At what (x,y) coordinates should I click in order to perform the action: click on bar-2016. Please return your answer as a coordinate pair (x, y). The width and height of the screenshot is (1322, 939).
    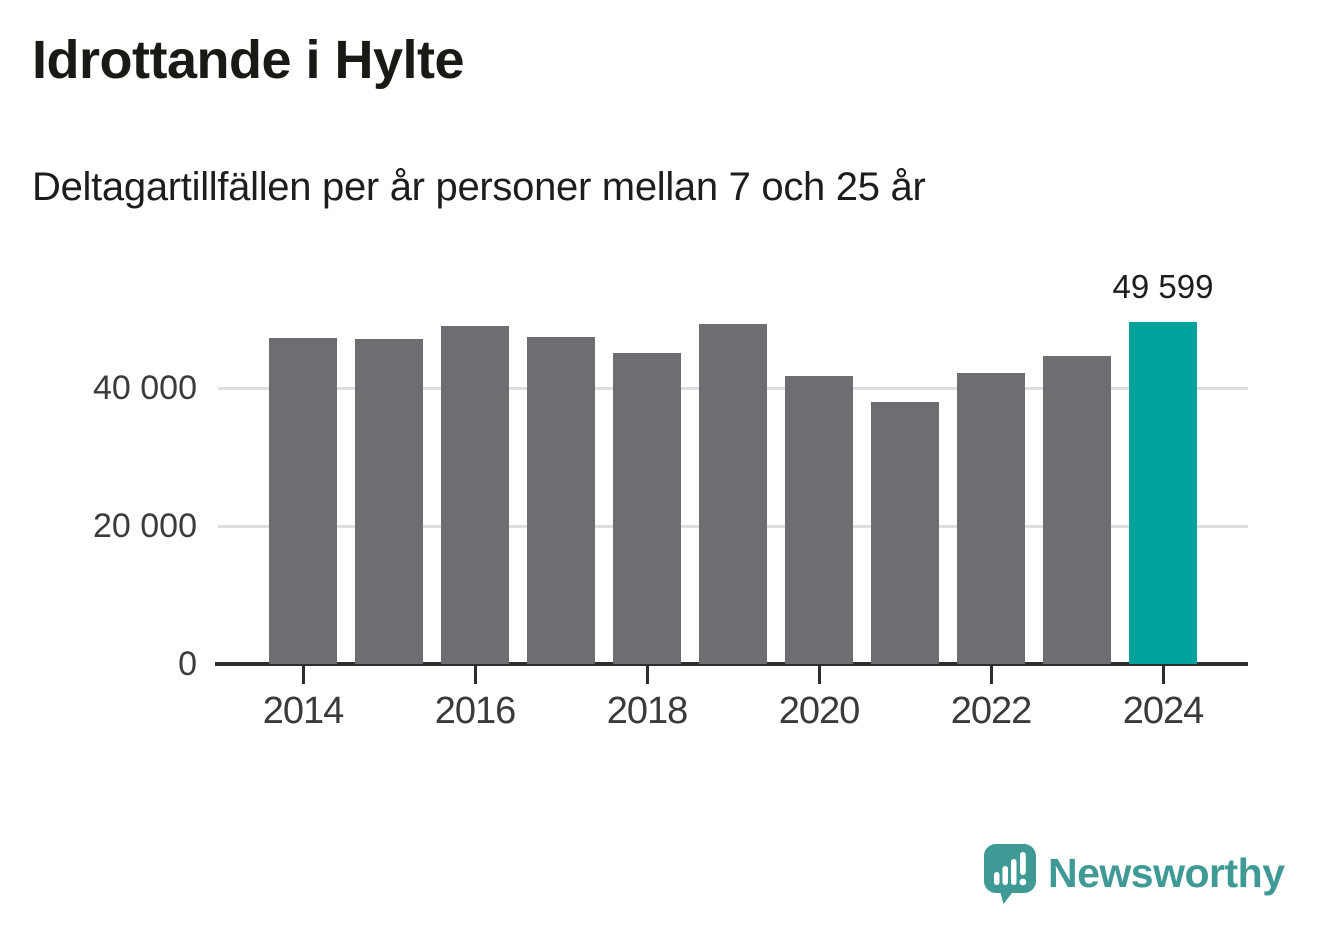
    Looking at the image, I should click on (475, 495).